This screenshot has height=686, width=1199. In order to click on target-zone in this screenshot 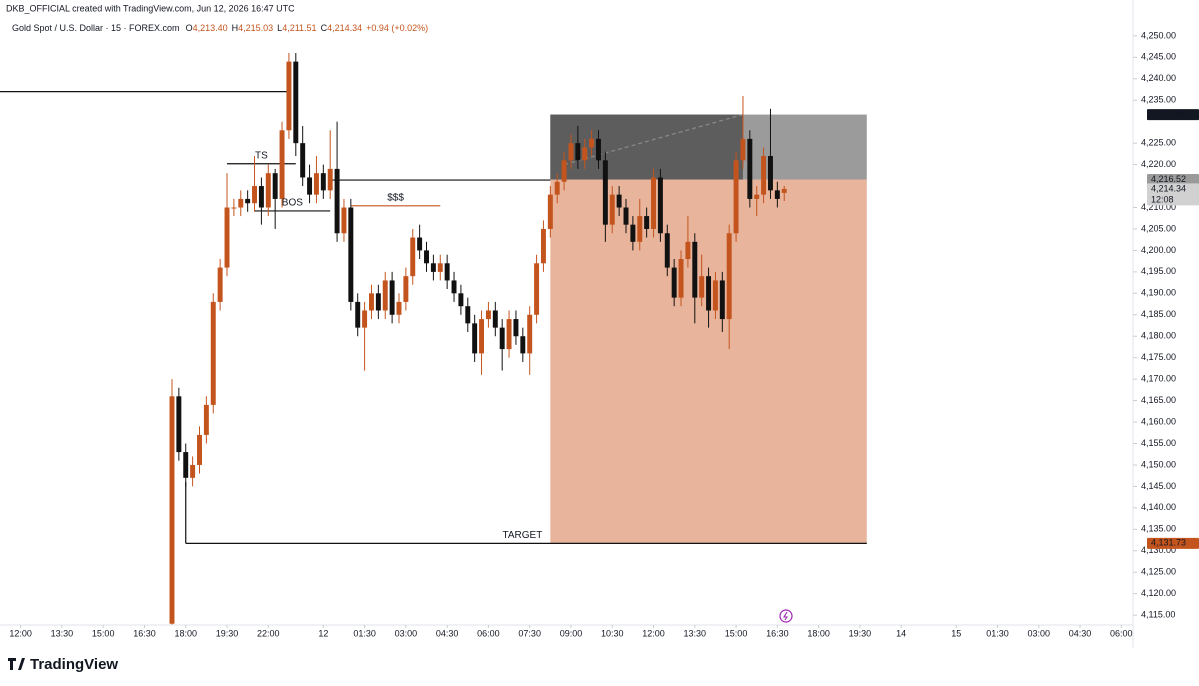, I will do `click(708, 361)`.